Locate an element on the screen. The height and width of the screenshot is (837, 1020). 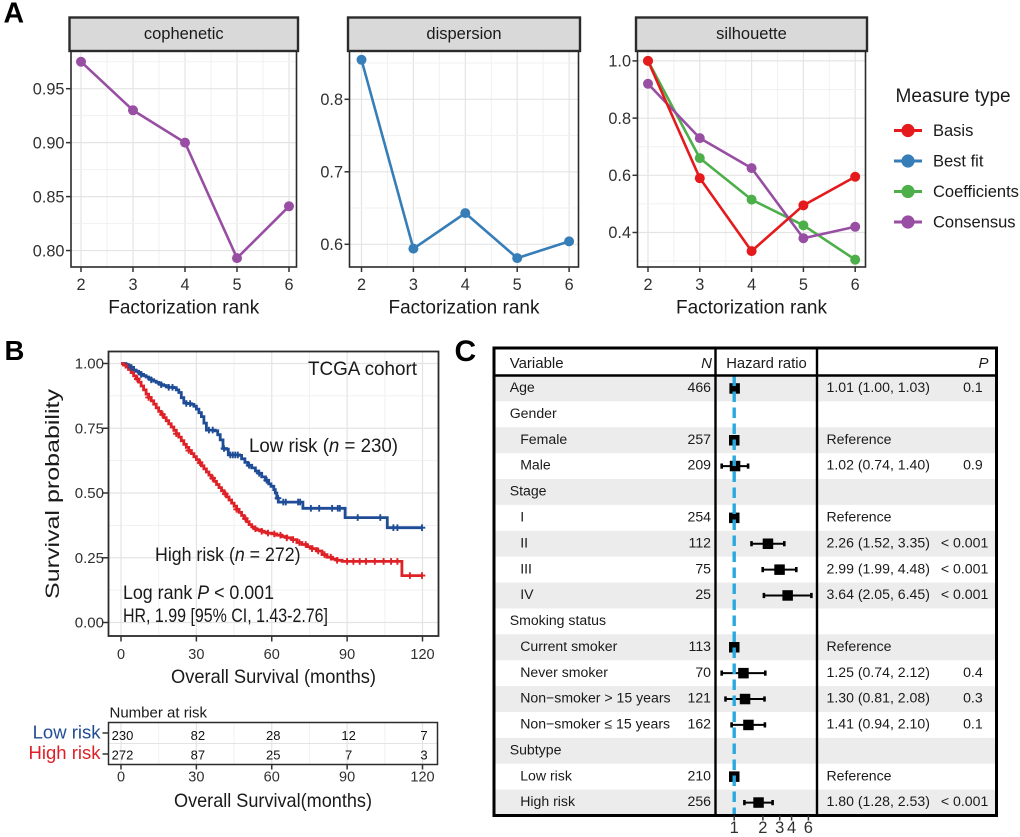
svg-text: 210 is located at coordinates (699, 775).